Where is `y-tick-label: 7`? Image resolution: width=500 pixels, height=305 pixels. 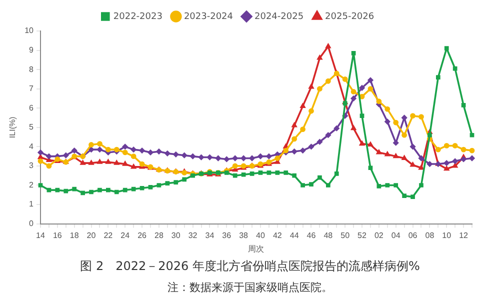
y-tick-label: 7 is located at coordinates (31, 89).